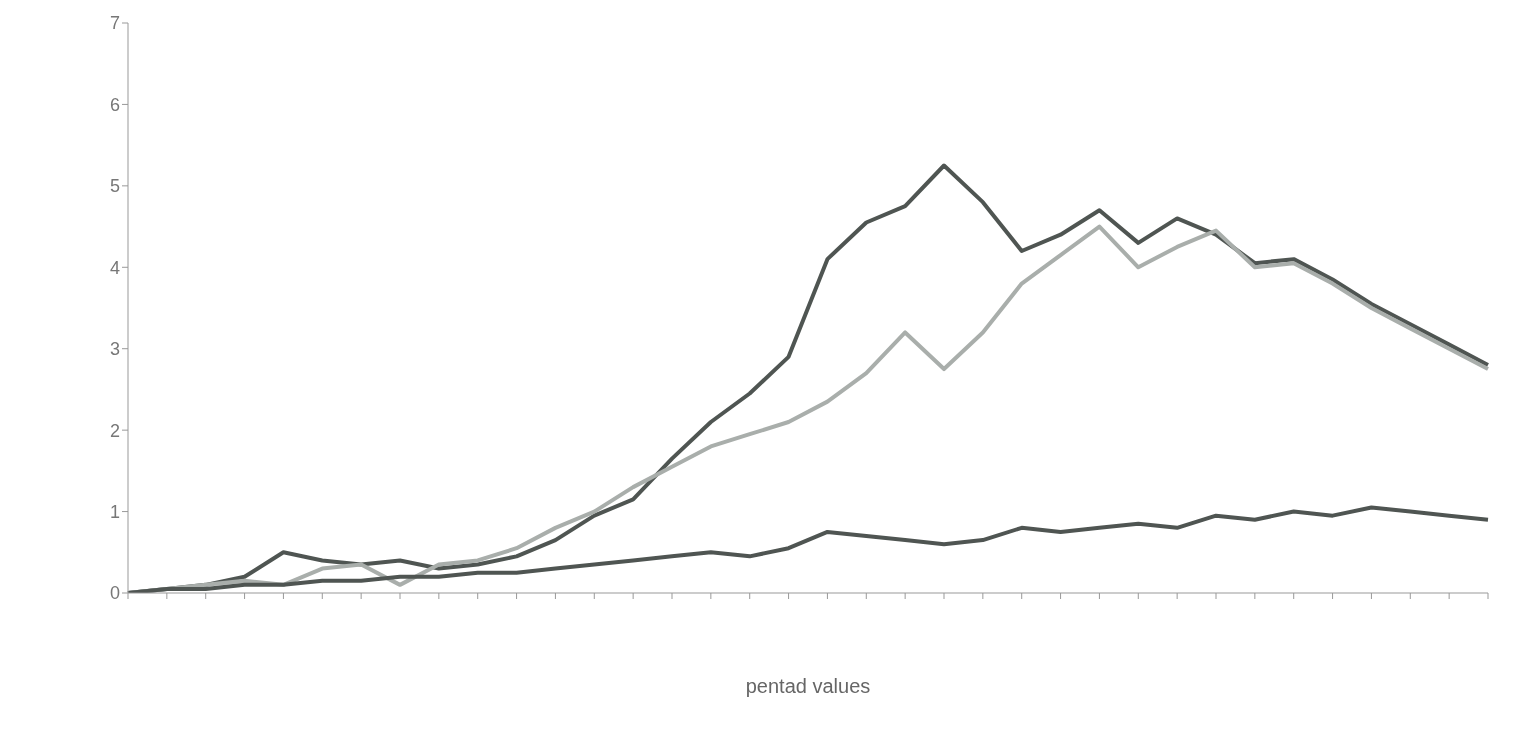 The height and width of the screenshot is (733, 1519). Describe the element at coordinates (114, 267) in the screenshot. I see `y-tick-label: 4` at that location.